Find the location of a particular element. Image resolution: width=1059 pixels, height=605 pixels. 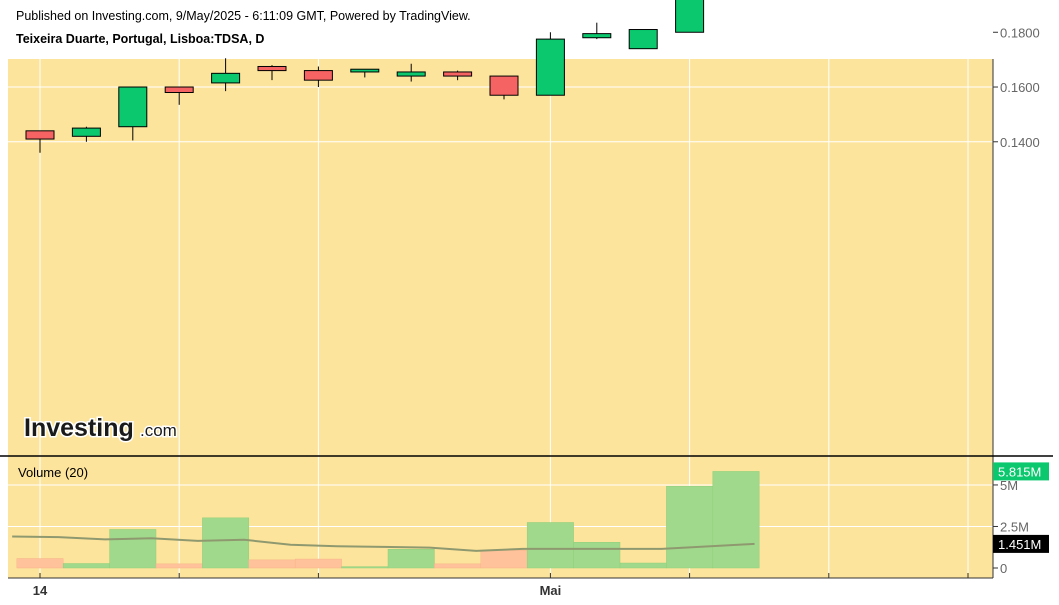

last-volume-badge is located at coordinates (1021, 471).